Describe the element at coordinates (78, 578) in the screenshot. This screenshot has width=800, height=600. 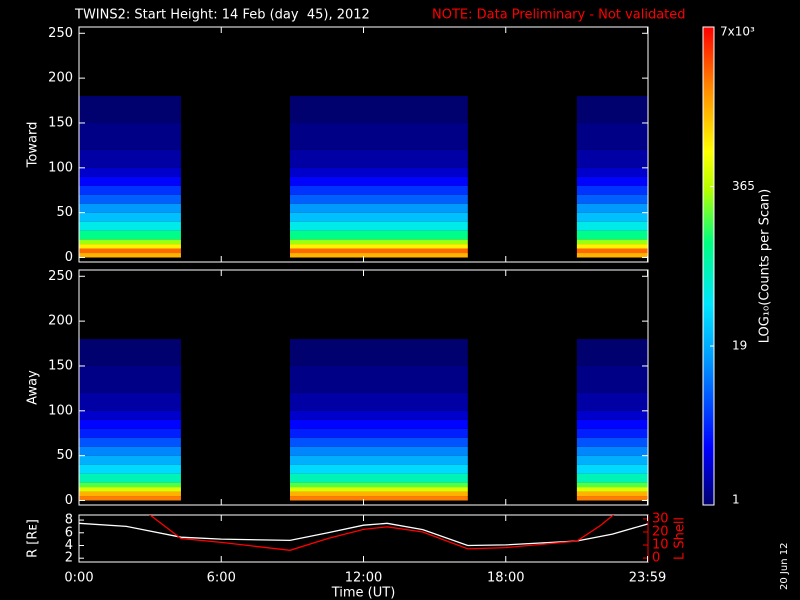
I see `x-tick-label: 0:00` at that location.